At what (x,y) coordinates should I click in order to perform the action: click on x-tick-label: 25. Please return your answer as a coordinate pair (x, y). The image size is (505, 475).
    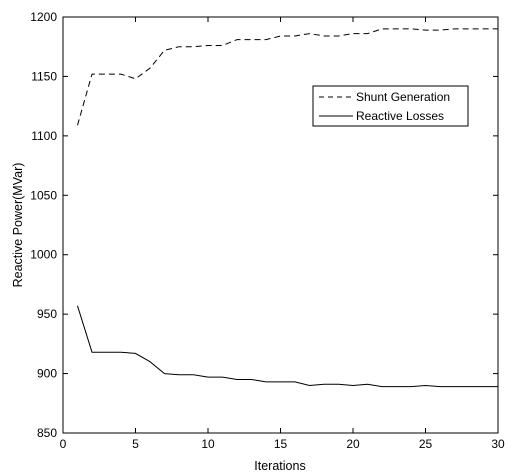
    Looking at the image, I should click on (426, 444).